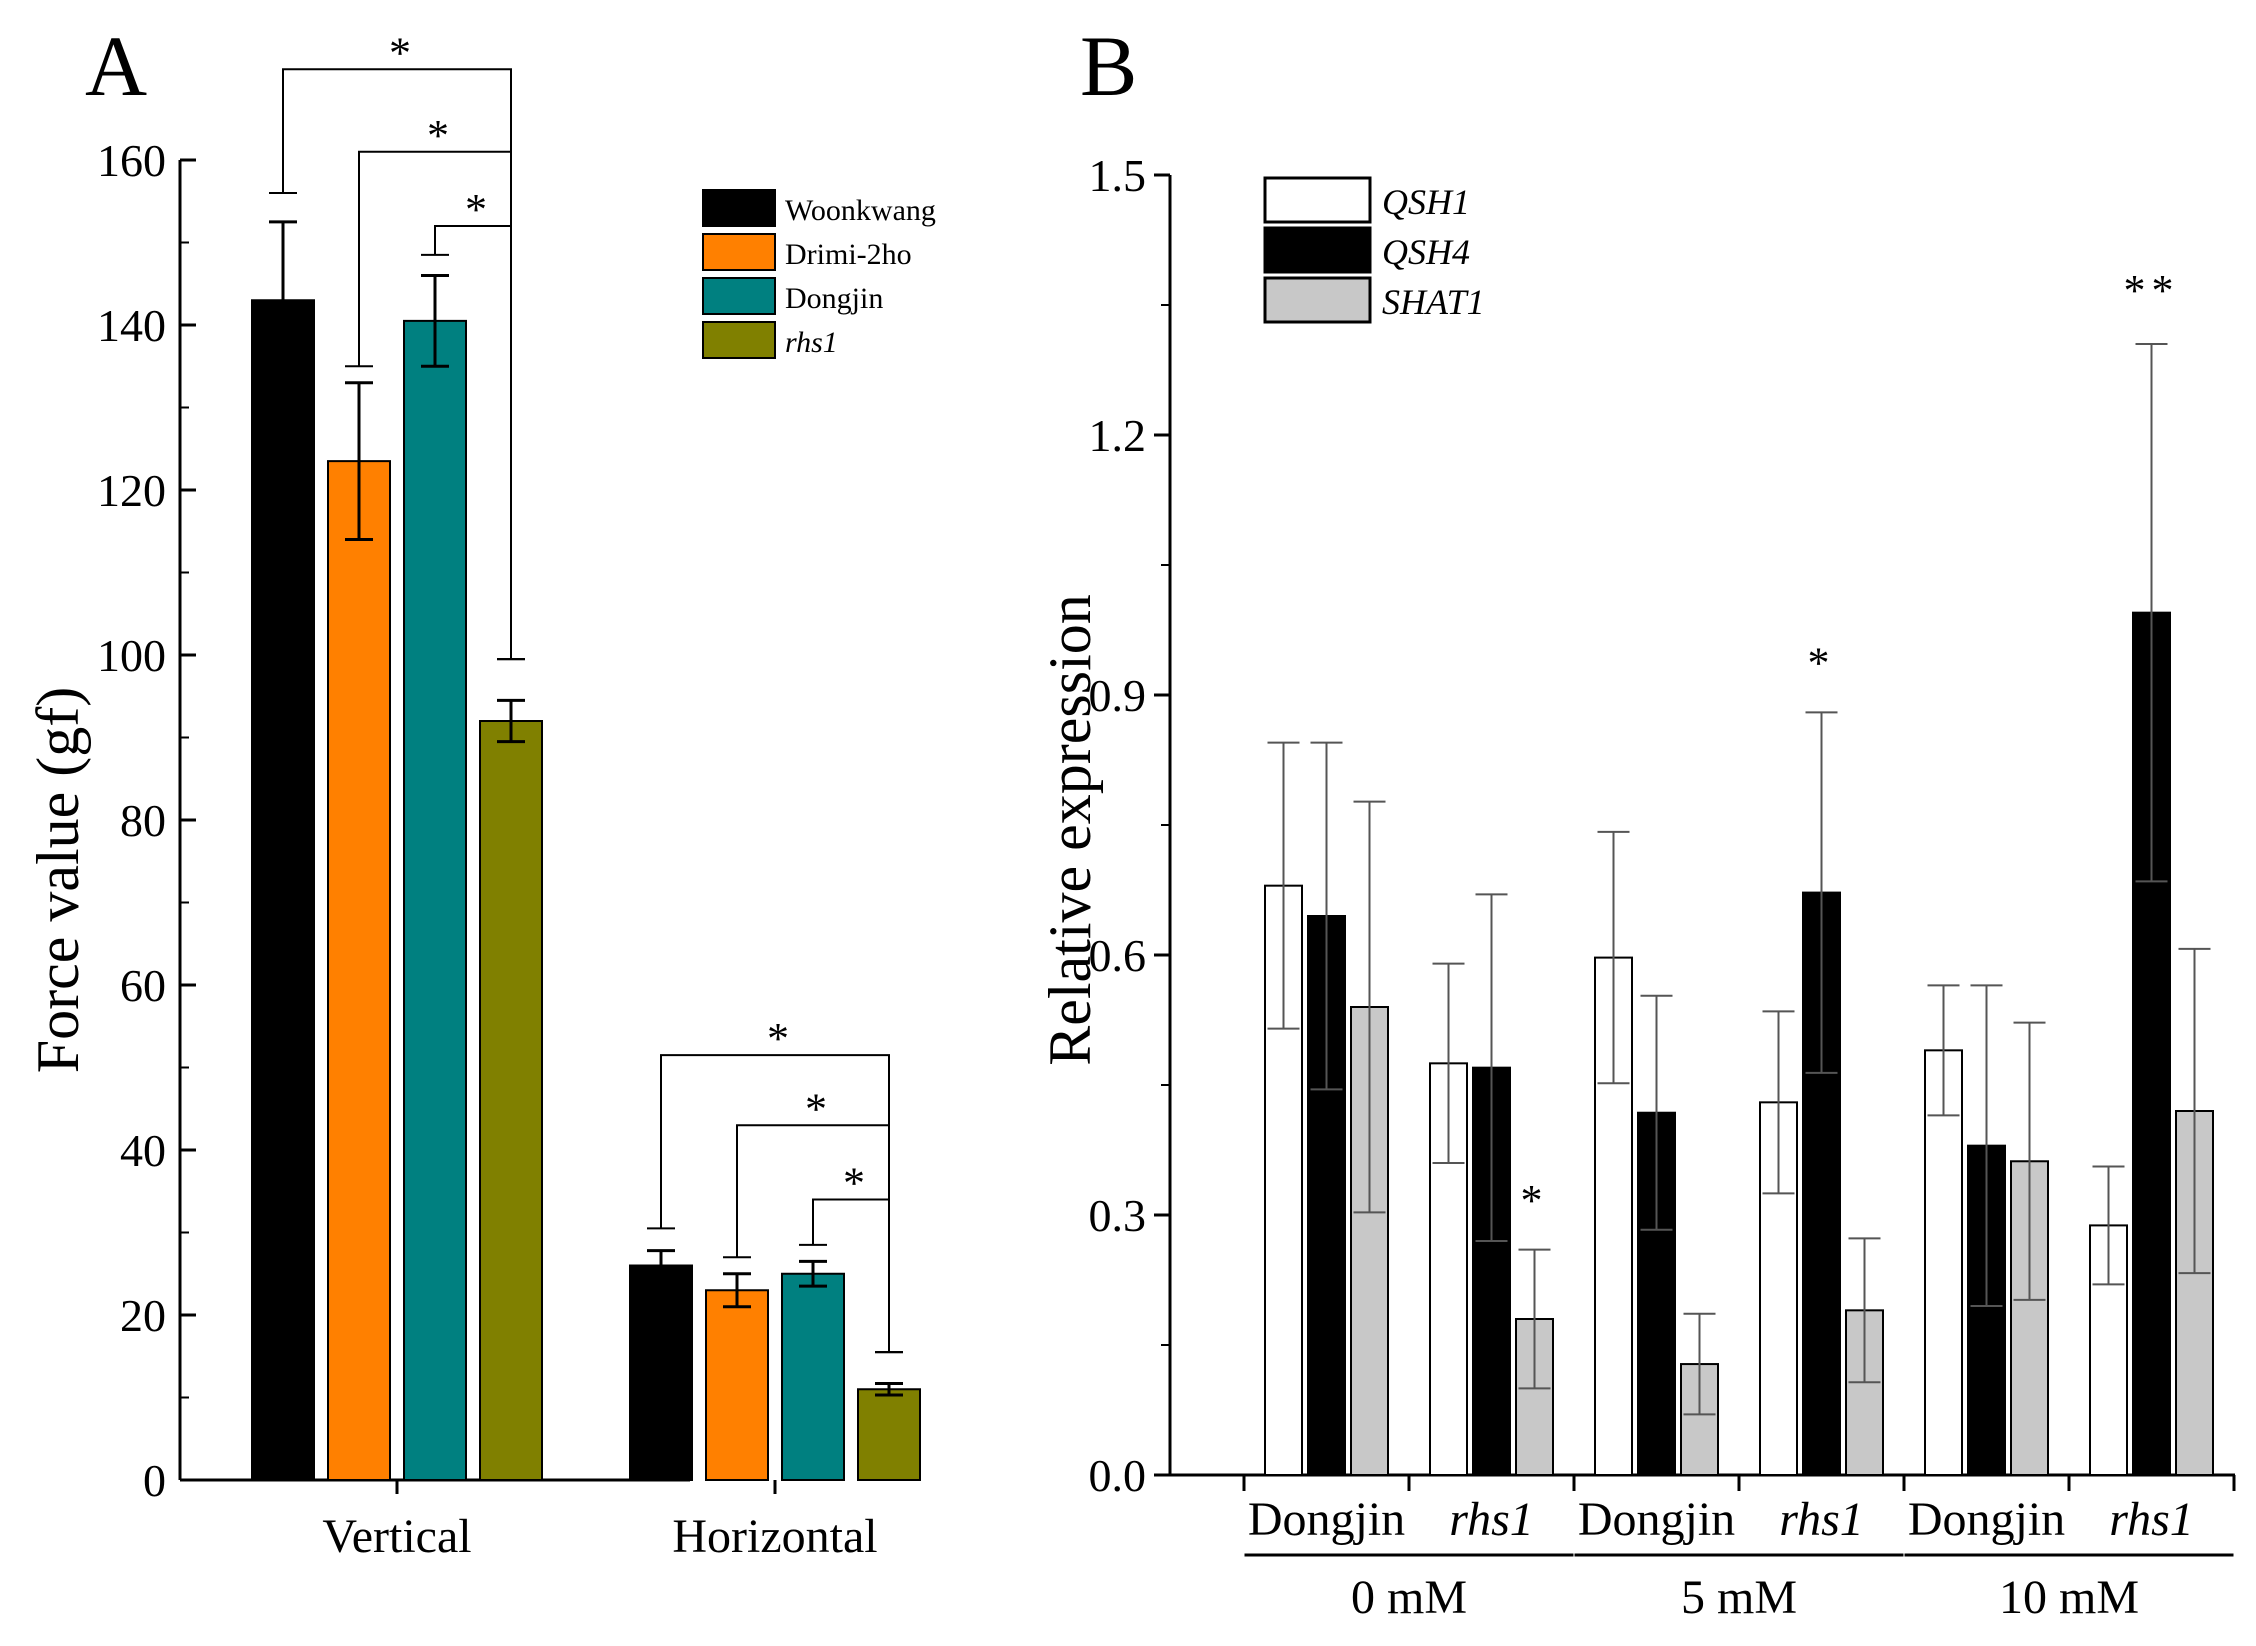  I want to click on legend-label-drimi-2ho: Drimi-2ho, so click(848, 254).